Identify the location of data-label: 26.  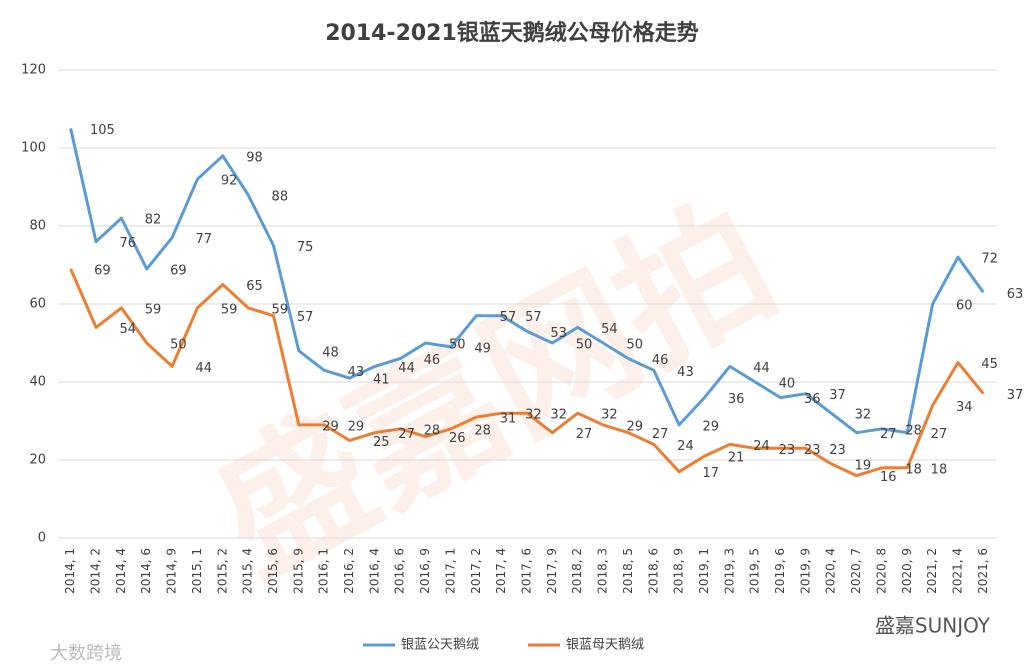
(457, 438).